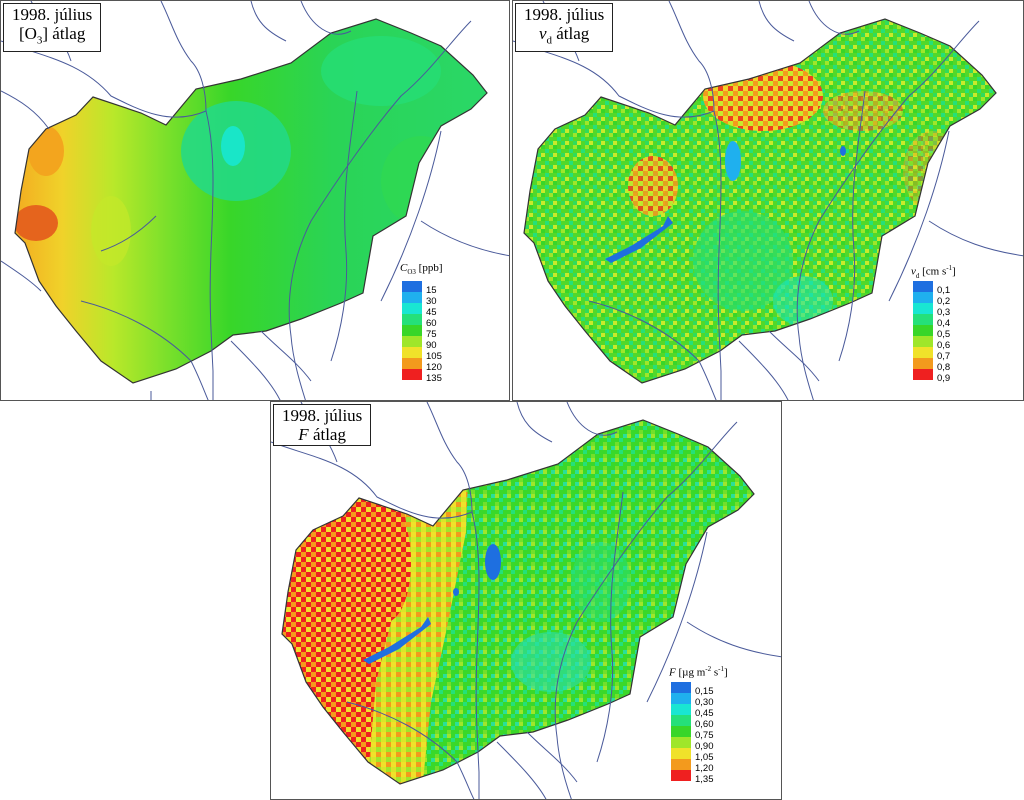 The image size is (1024, 800). I want to click on legend-label: 0,30, so click(704, 702).